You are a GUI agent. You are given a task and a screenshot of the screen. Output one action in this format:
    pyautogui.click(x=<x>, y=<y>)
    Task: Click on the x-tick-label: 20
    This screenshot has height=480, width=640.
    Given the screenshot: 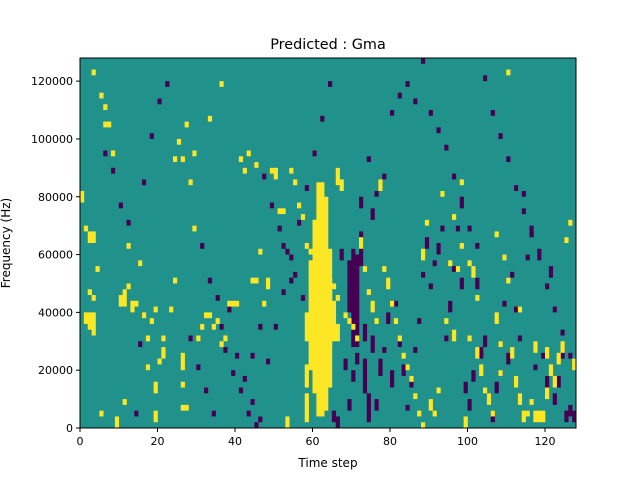 What is the action you would take?
    pyautogui.click(x=158, y=441)
    